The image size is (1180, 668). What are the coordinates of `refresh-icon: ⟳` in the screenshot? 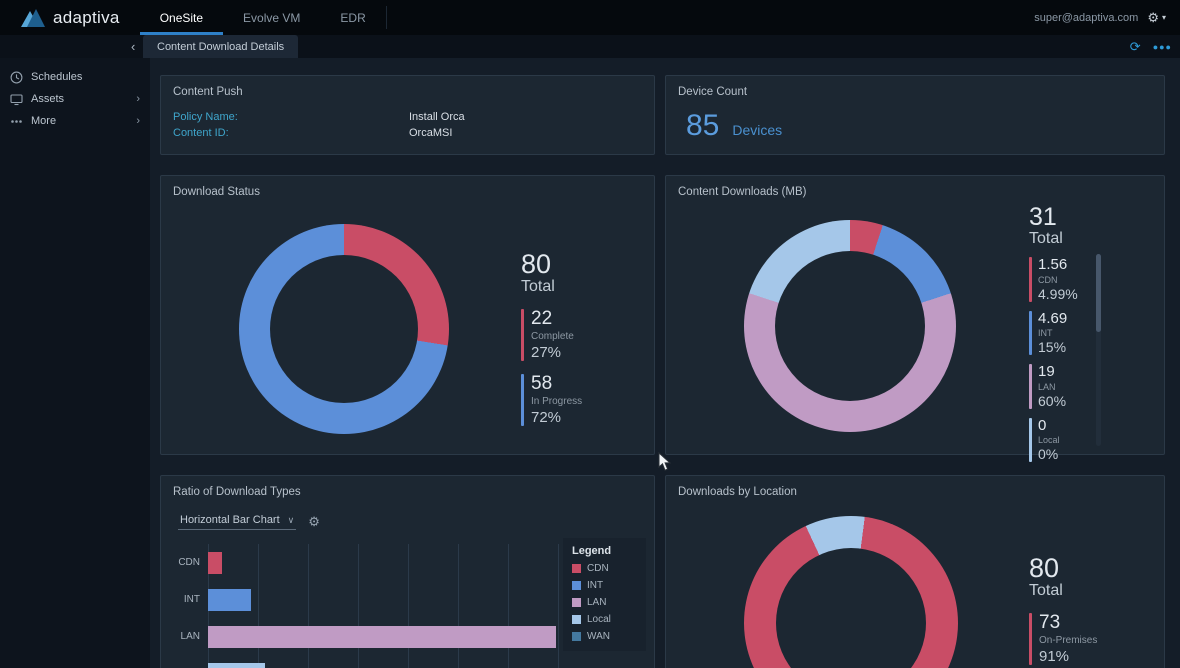 It's located at (1135, 46).